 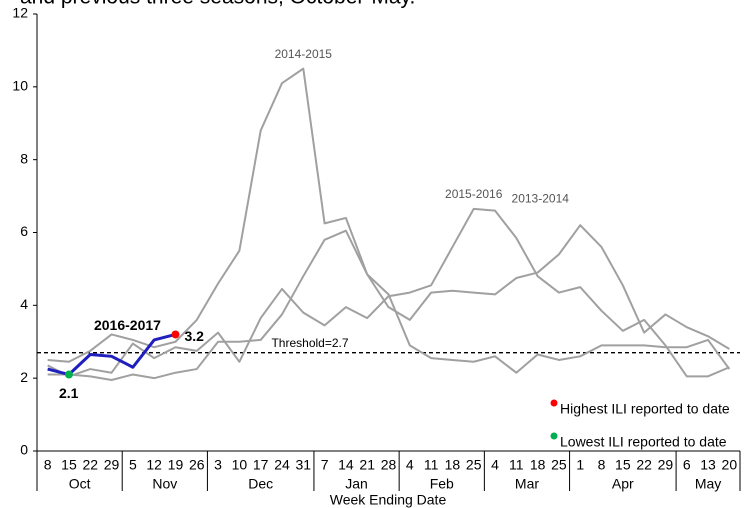 What do you see at coordinates (580, 465) in the screenshot?
I see `x-tick-label: 1` at bounding box center [580, 465].